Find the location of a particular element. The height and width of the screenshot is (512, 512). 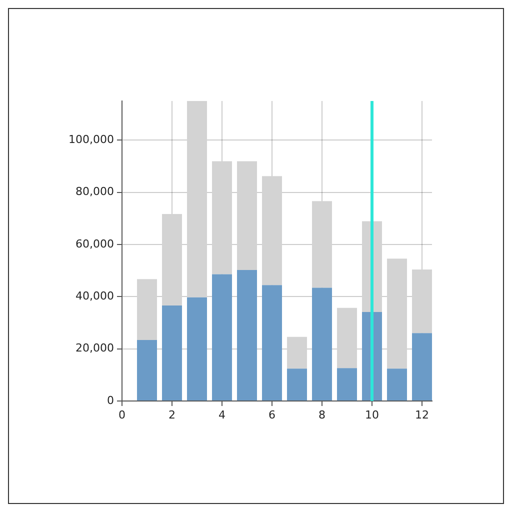

x-tick-label: 10 is located at coordinates (372, 415).